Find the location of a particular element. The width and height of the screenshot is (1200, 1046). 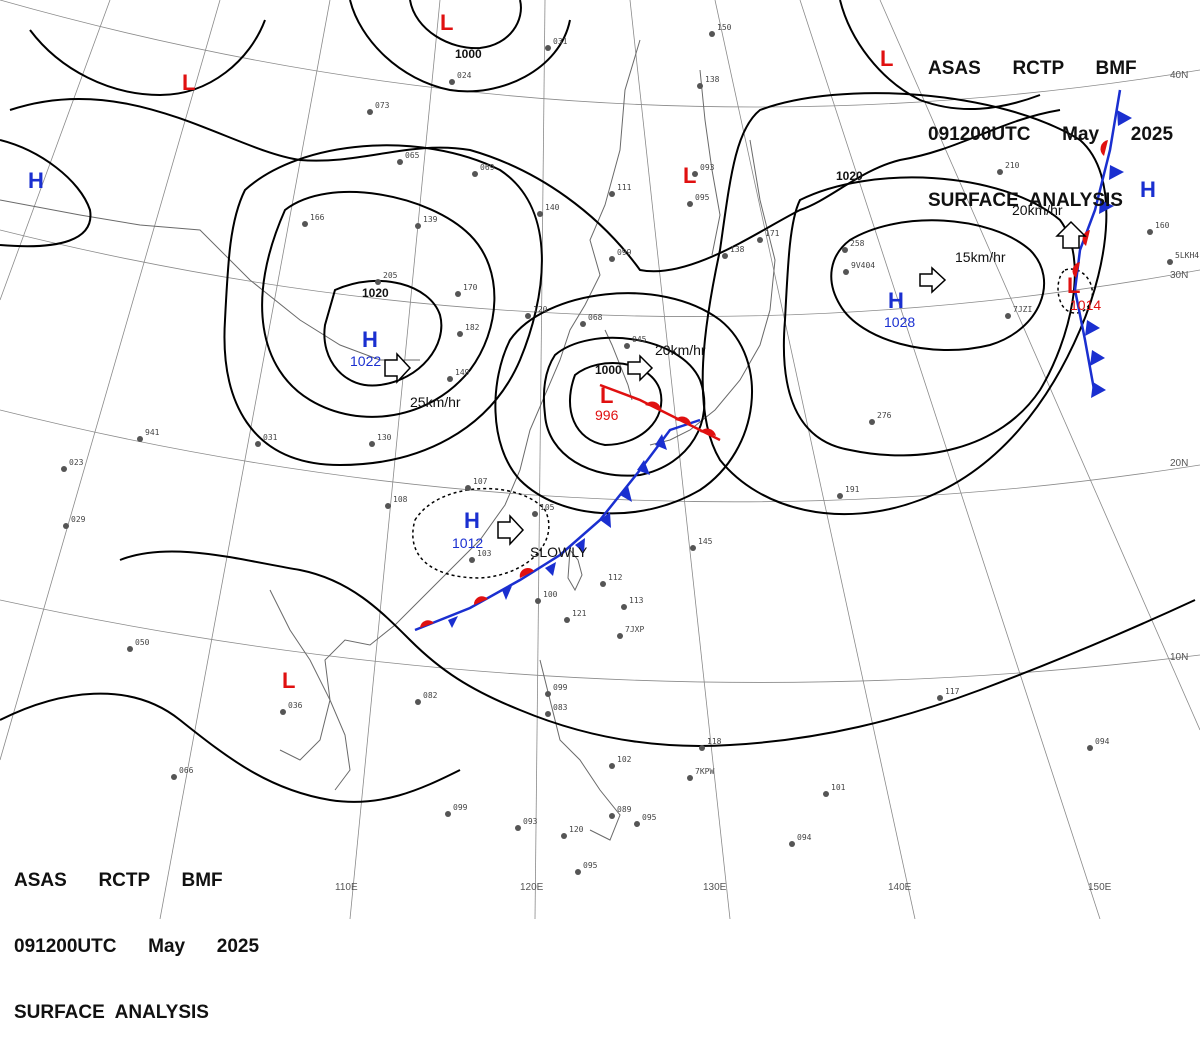

meridian-100e is located at coordinates (245, 459).